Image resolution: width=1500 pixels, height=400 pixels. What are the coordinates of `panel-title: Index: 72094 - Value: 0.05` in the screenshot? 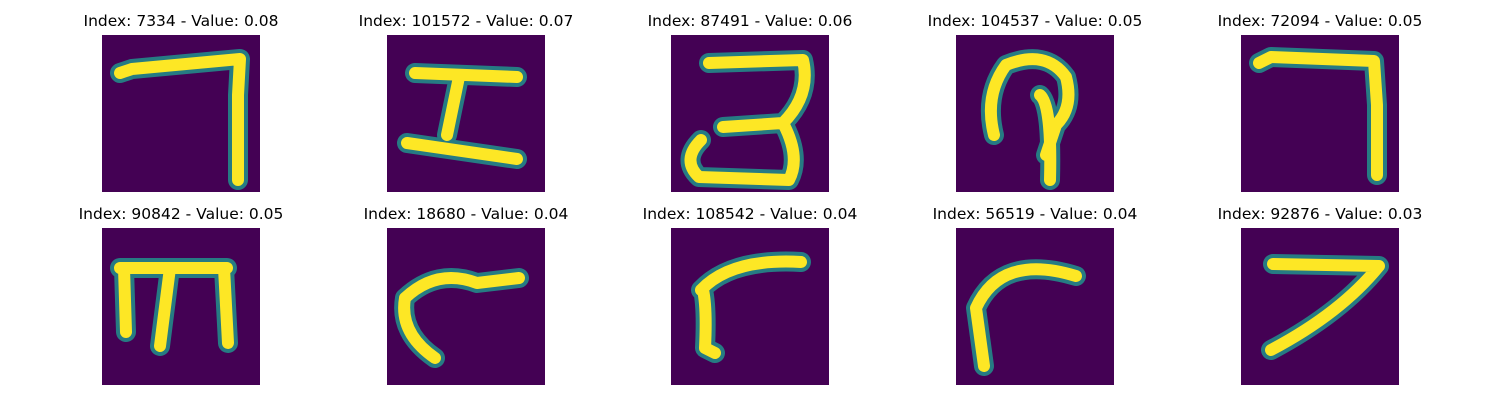 It's located at (1320, 21).